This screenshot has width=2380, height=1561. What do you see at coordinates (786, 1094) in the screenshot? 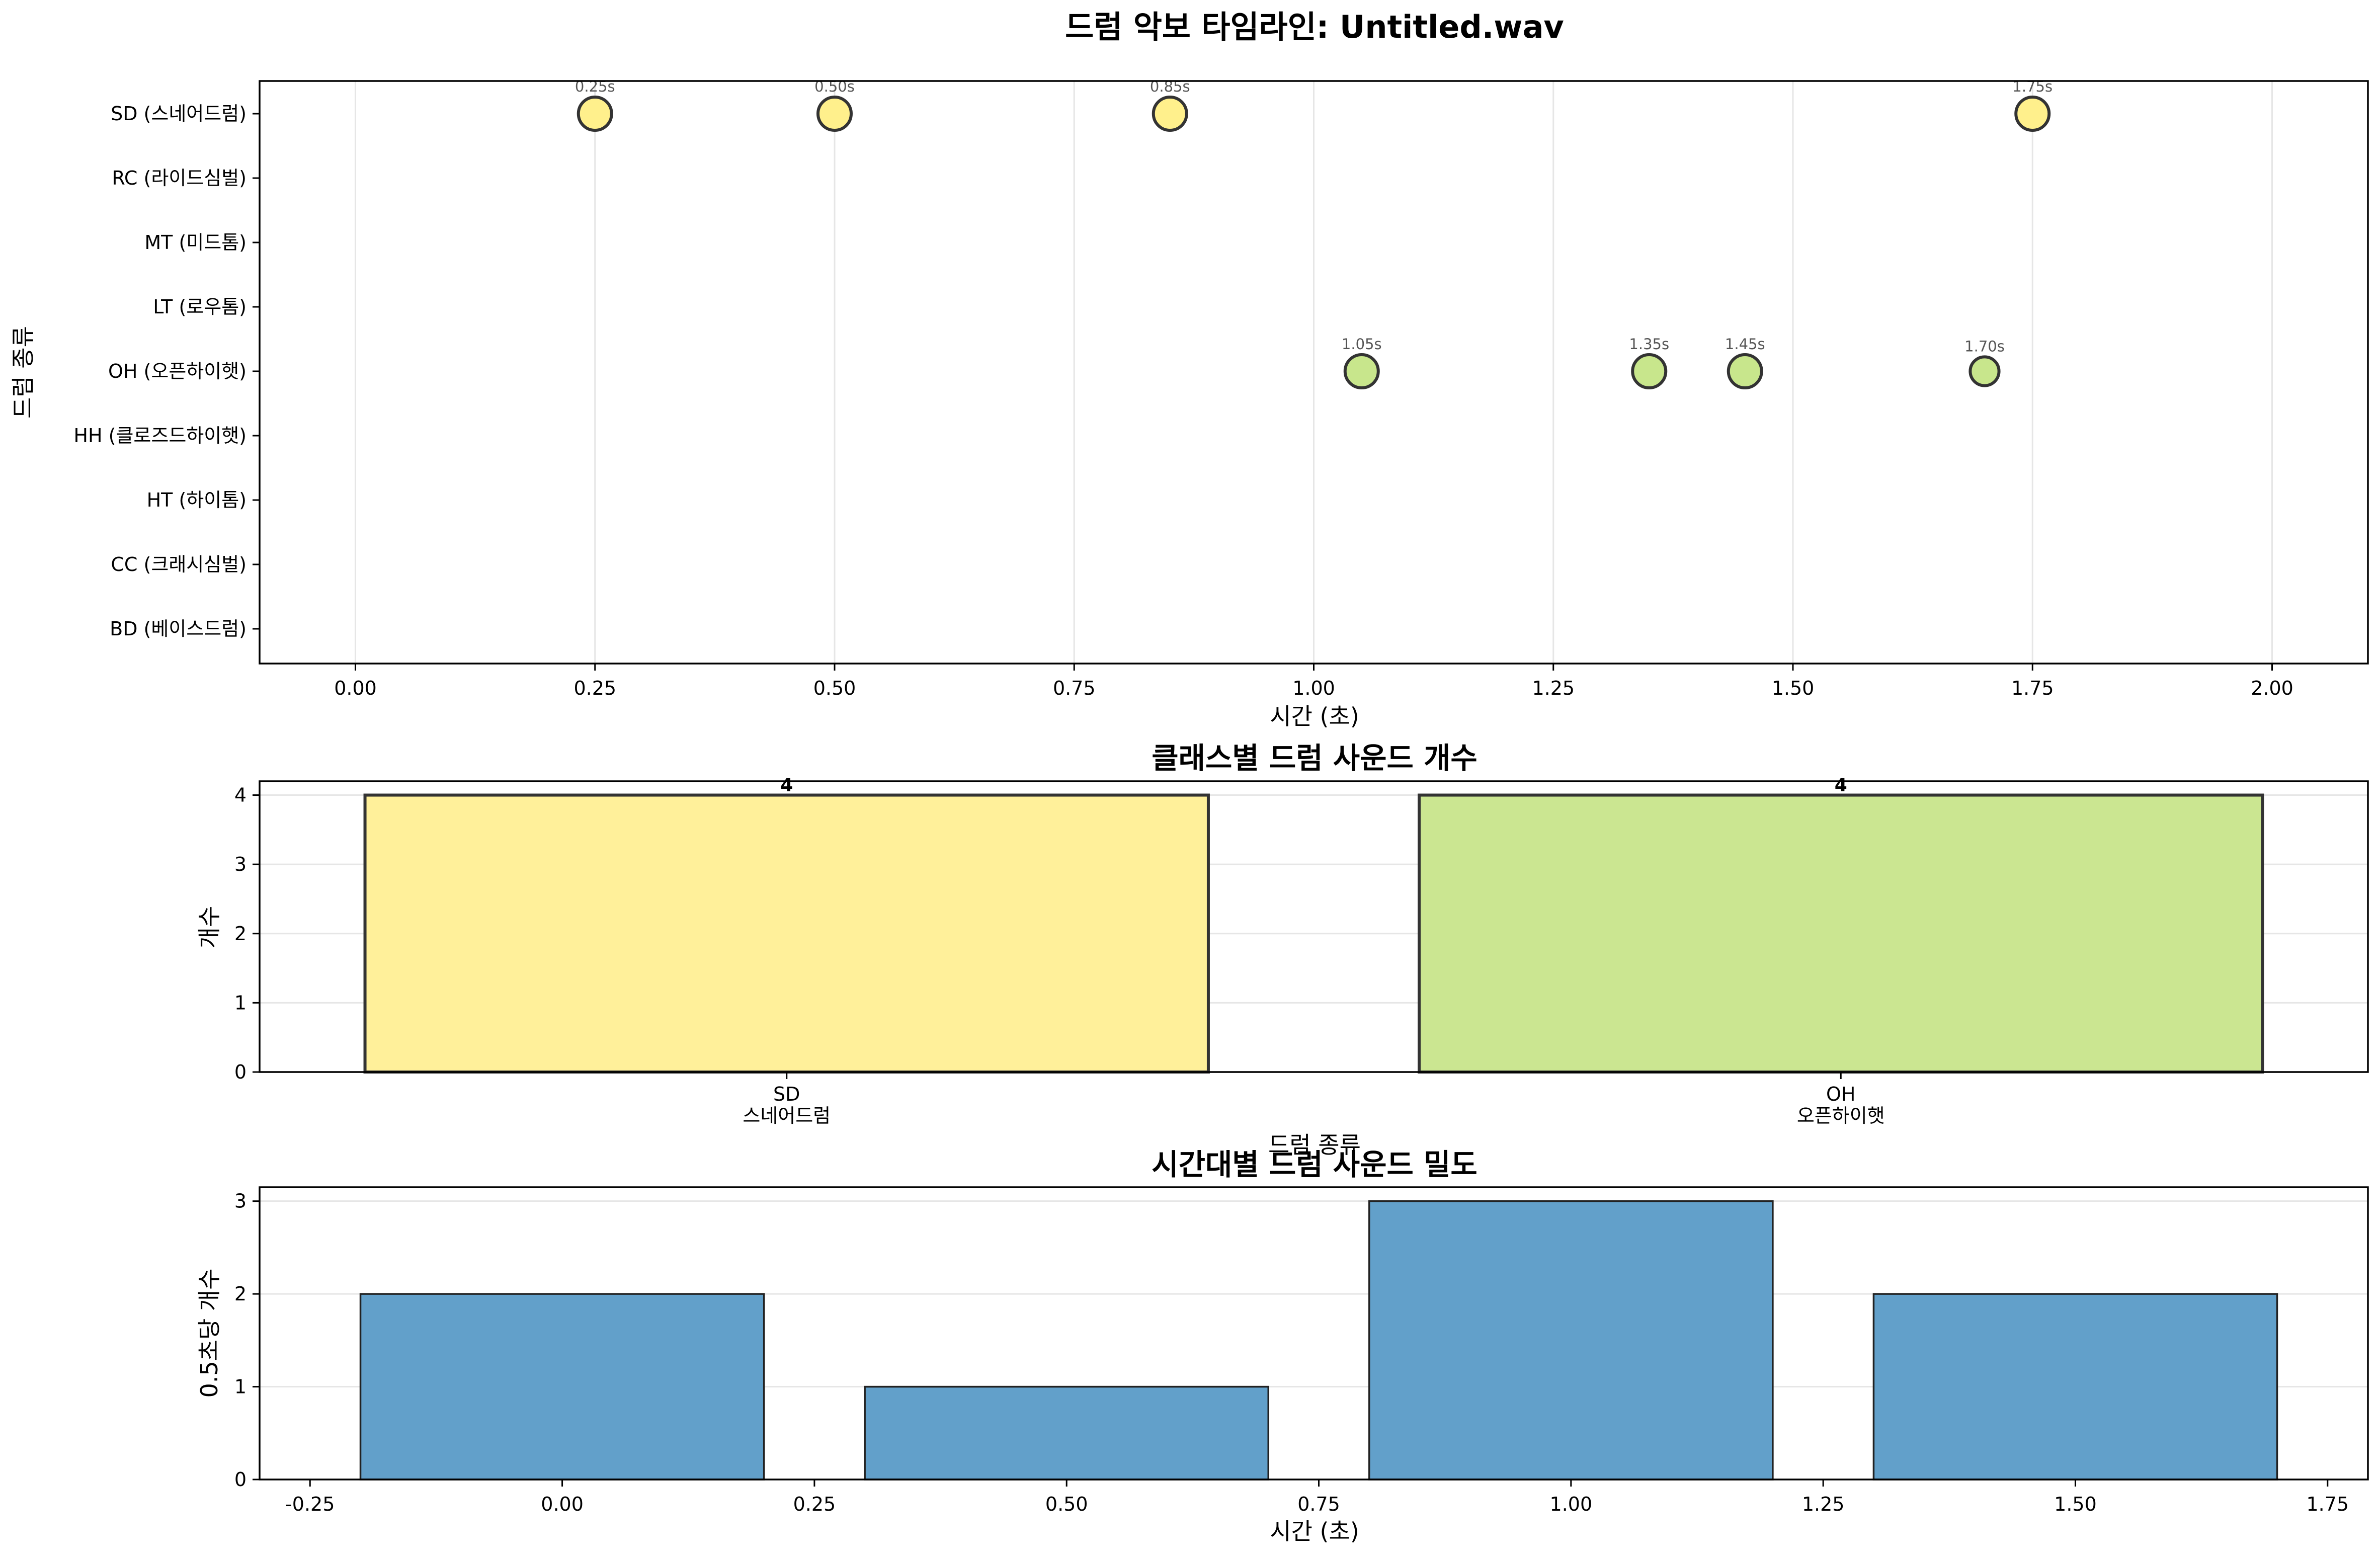
I see `class-count-x-tick-label-code: SD` at bounding box center [786, 1094].